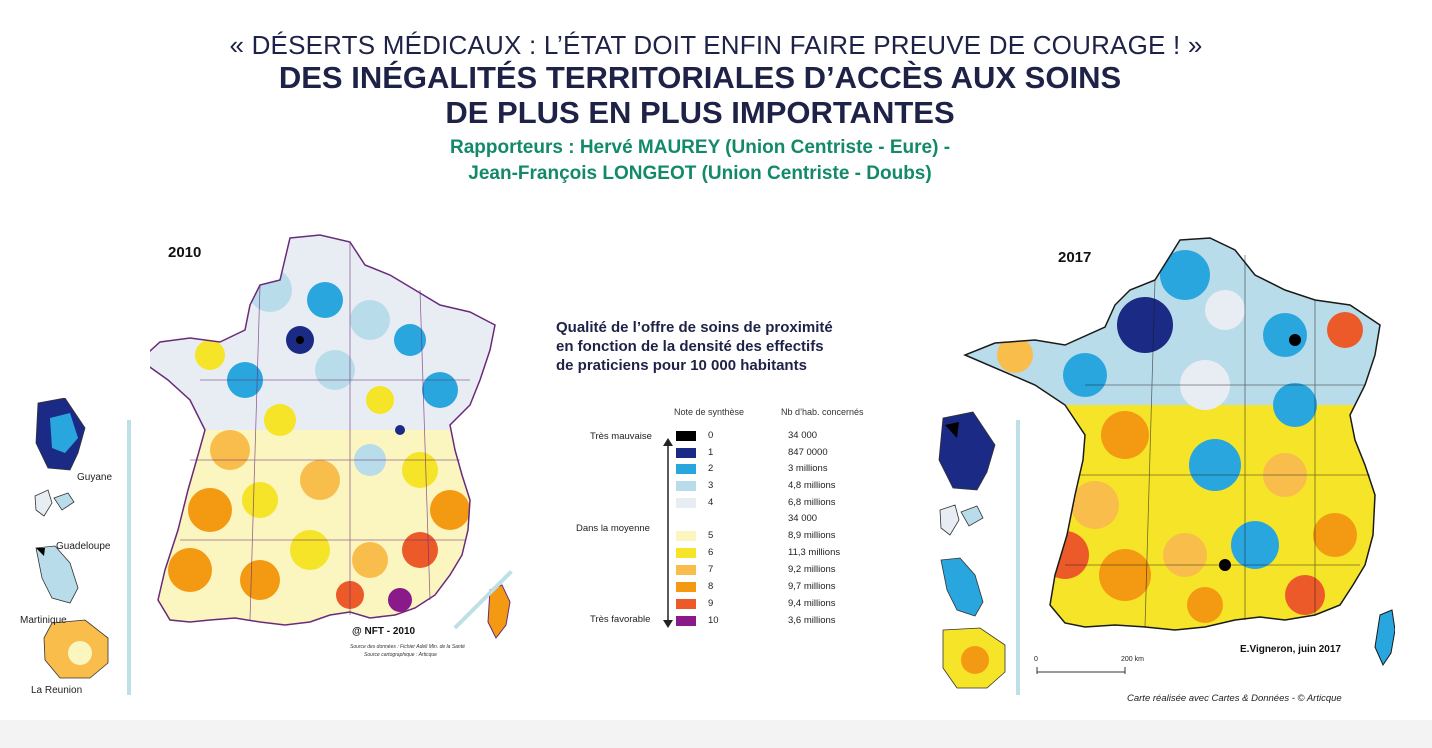 The image size is (1432, 748). Describe the element at coordinates (808, 468) in the screenshot. I see `legend-value-2: 3 millions` at that location.